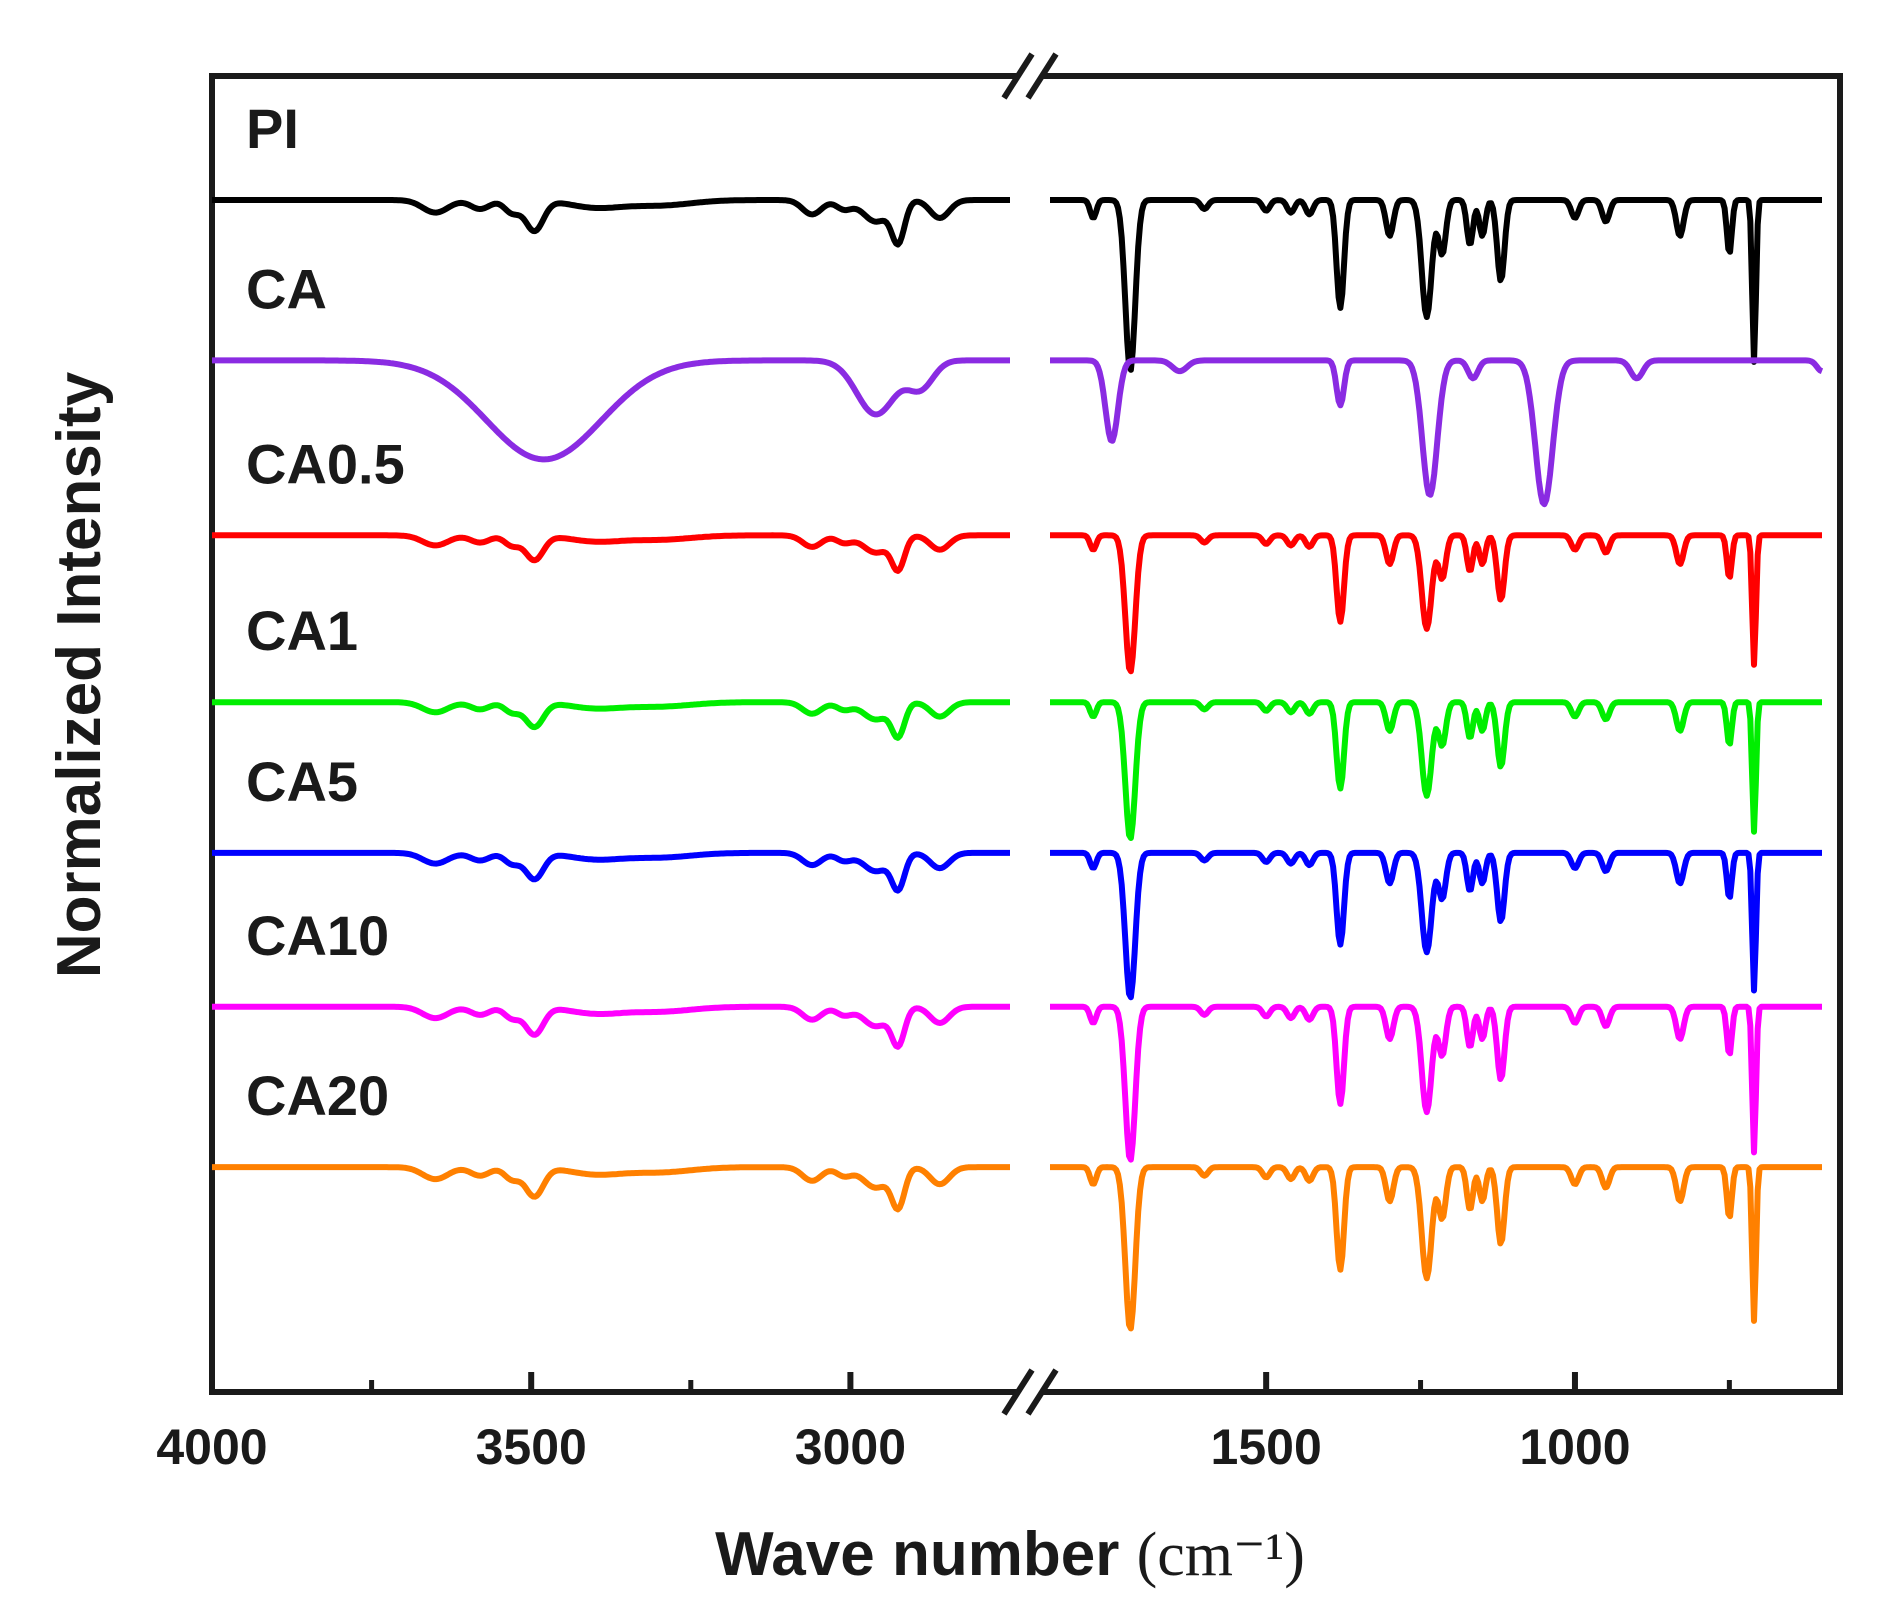  I want to click on series-label-CA: CA, so click(286, 288).